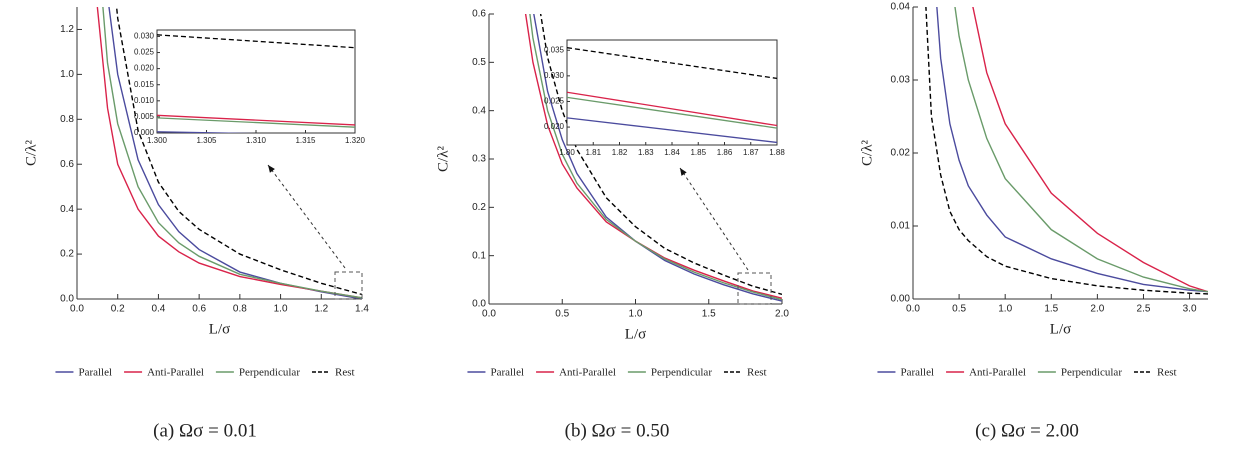 Image resolution: width=1233 pixels, height=451 pixels. Describe the element at coordinates (617, 430) in the screenshot. I see `caption: (b) Ωσ = 0.50` at that location.